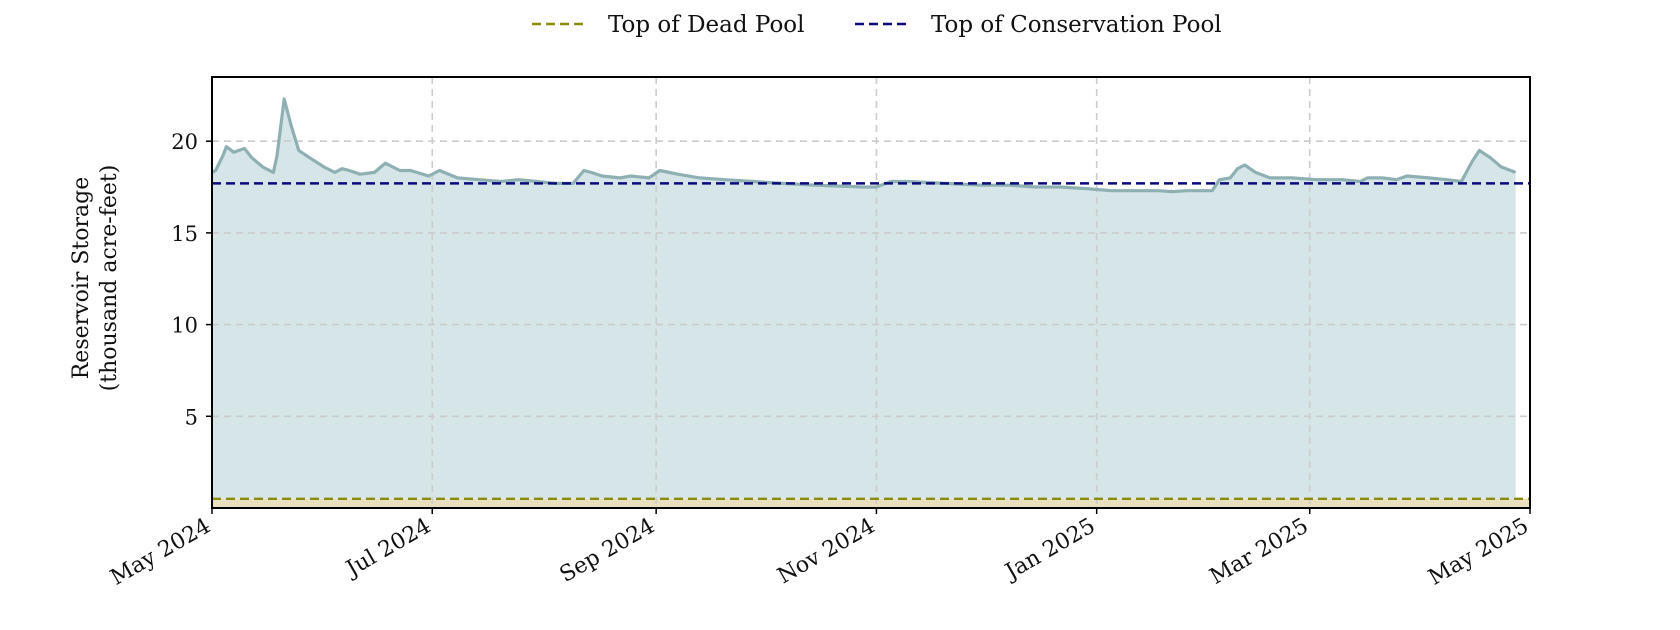 The height and width of the screenshot is (630, 1680). I want to click on legend-label-1: Top of Conservation Pool, so click(1076, 25).